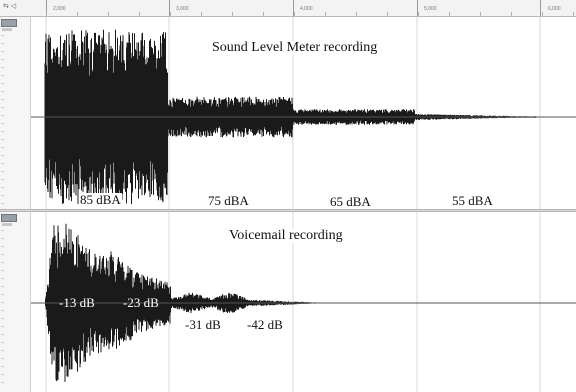 Image resolution: width=576 pixels, height=392 pixels. What do you see at coordinates (286, 235) in the screenshot?
I see `track-title: Voicemail recording` at bounding box center [286, 235].